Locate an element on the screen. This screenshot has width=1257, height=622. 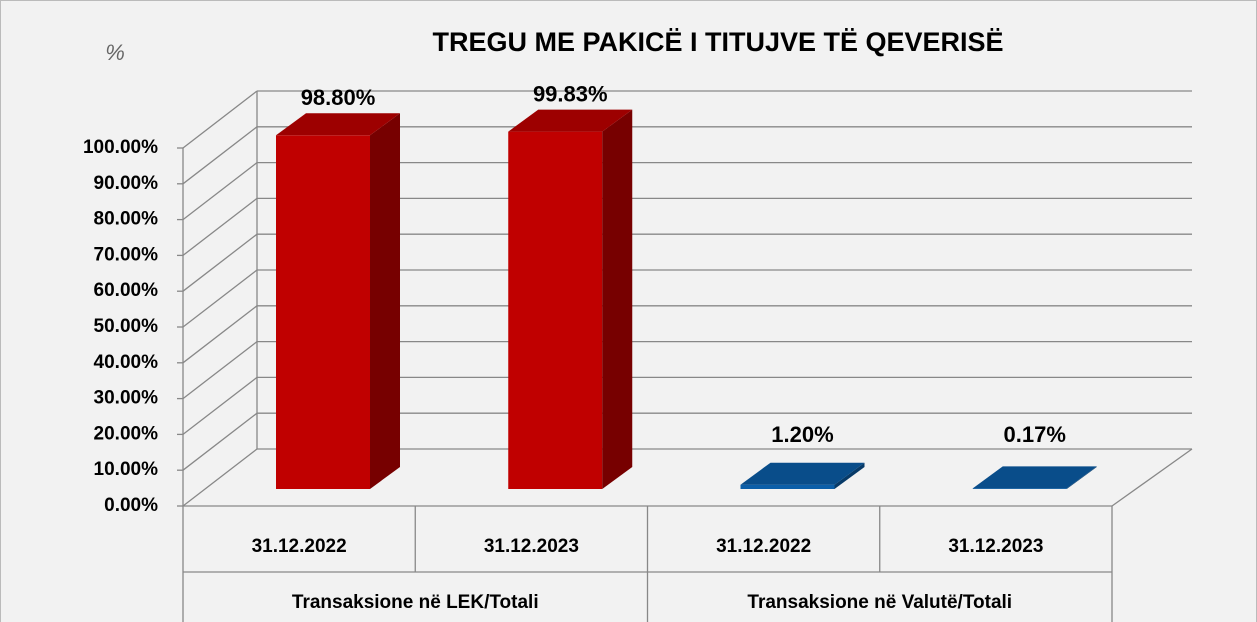
y-tick-label: 40.00% is located at coordinates (126, 362).